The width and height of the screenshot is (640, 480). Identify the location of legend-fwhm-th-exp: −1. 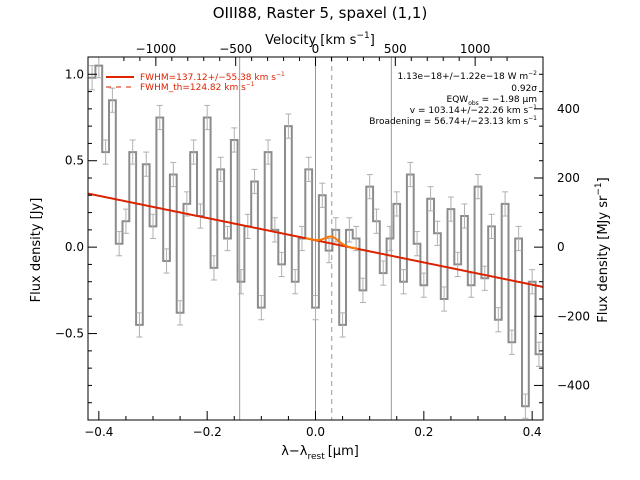
(250, 84).